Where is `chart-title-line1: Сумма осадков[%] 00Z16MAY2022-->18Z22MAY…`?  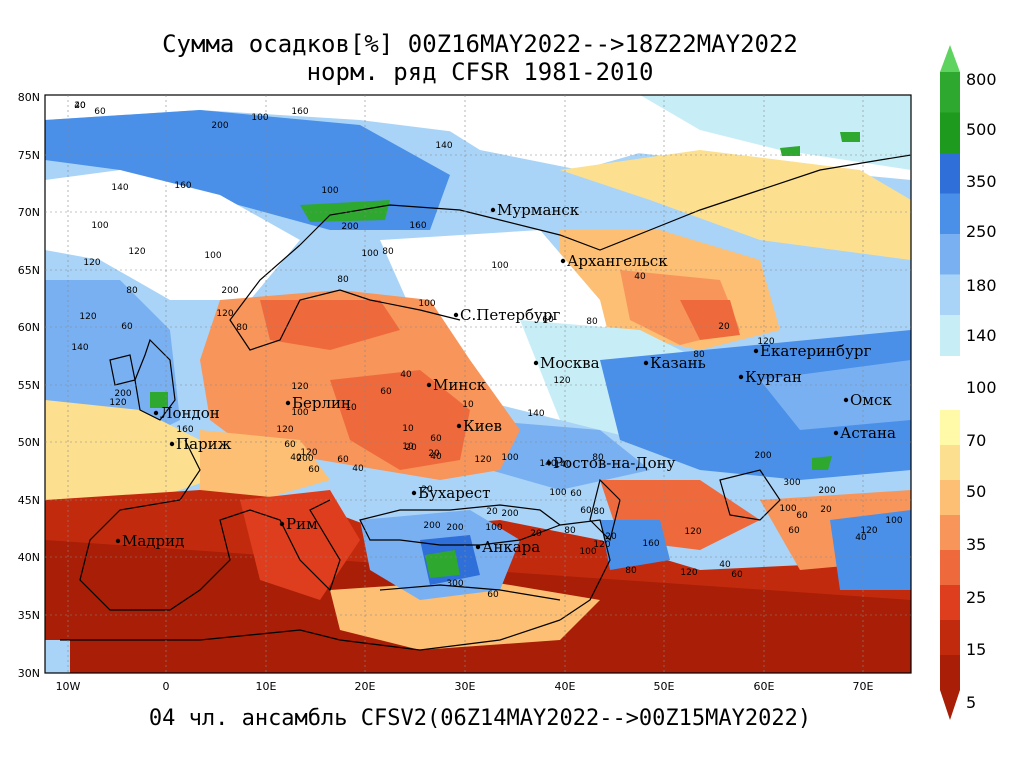
chart-title-line1: Сумма осадков[%] 00Z16MAY2022-->18Z22MAY… is located at coordinates (480, 44).